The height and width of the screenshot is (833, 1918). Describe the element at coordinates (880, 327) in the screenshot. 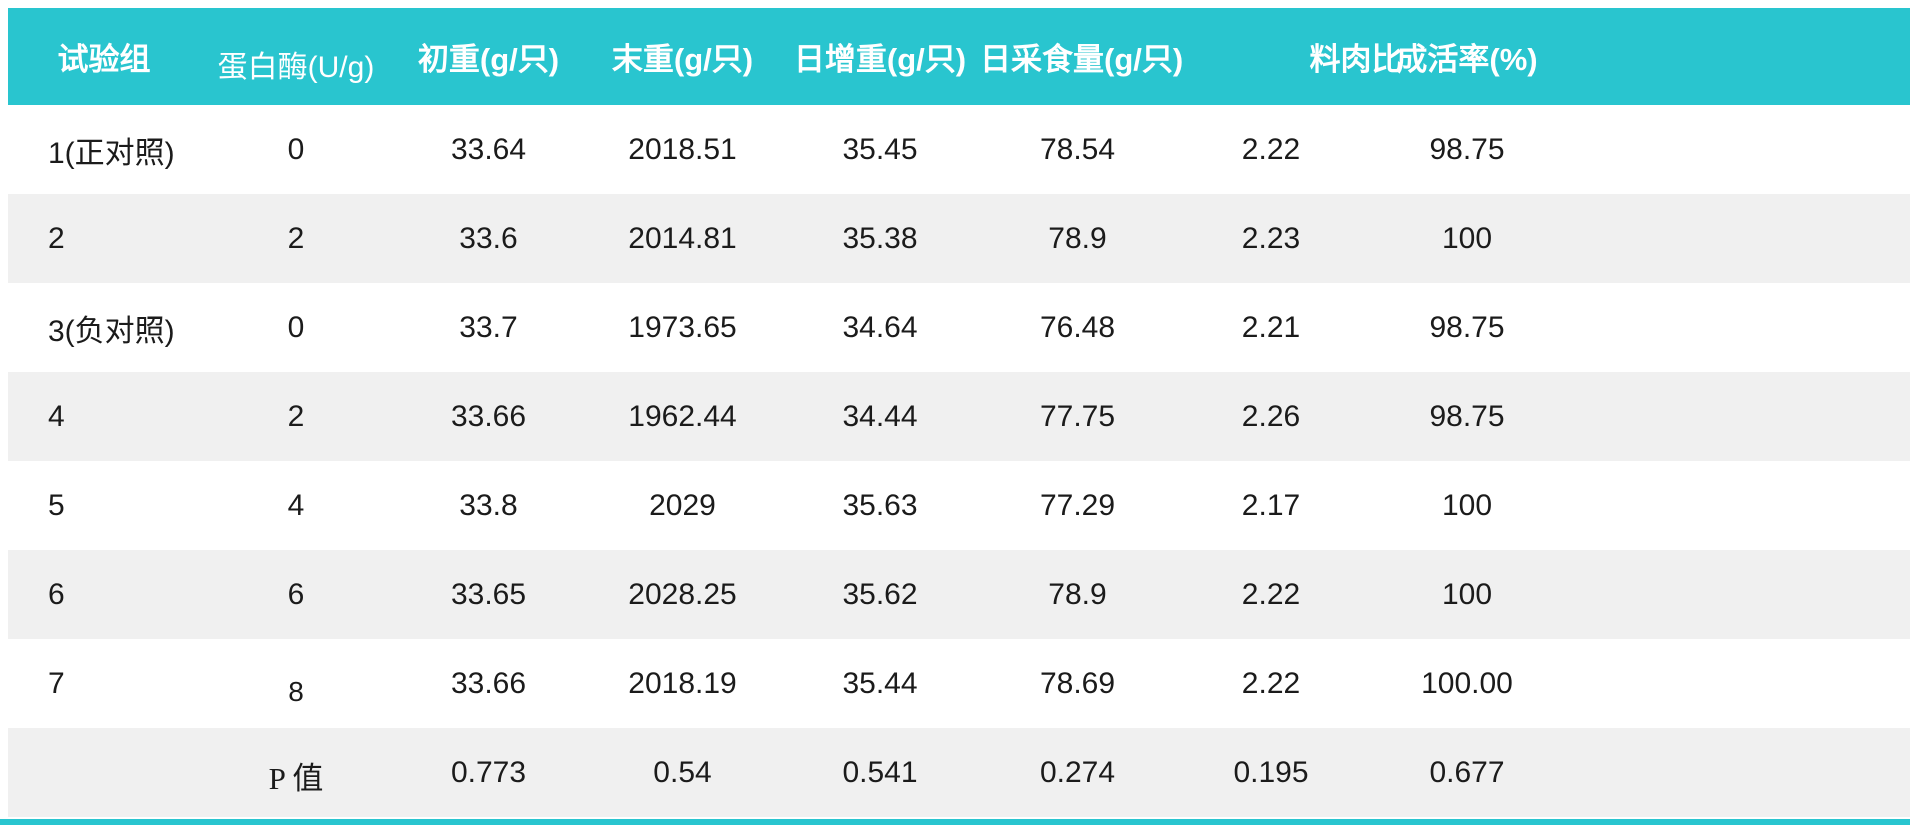

I see `cell: 34.64` at that location.